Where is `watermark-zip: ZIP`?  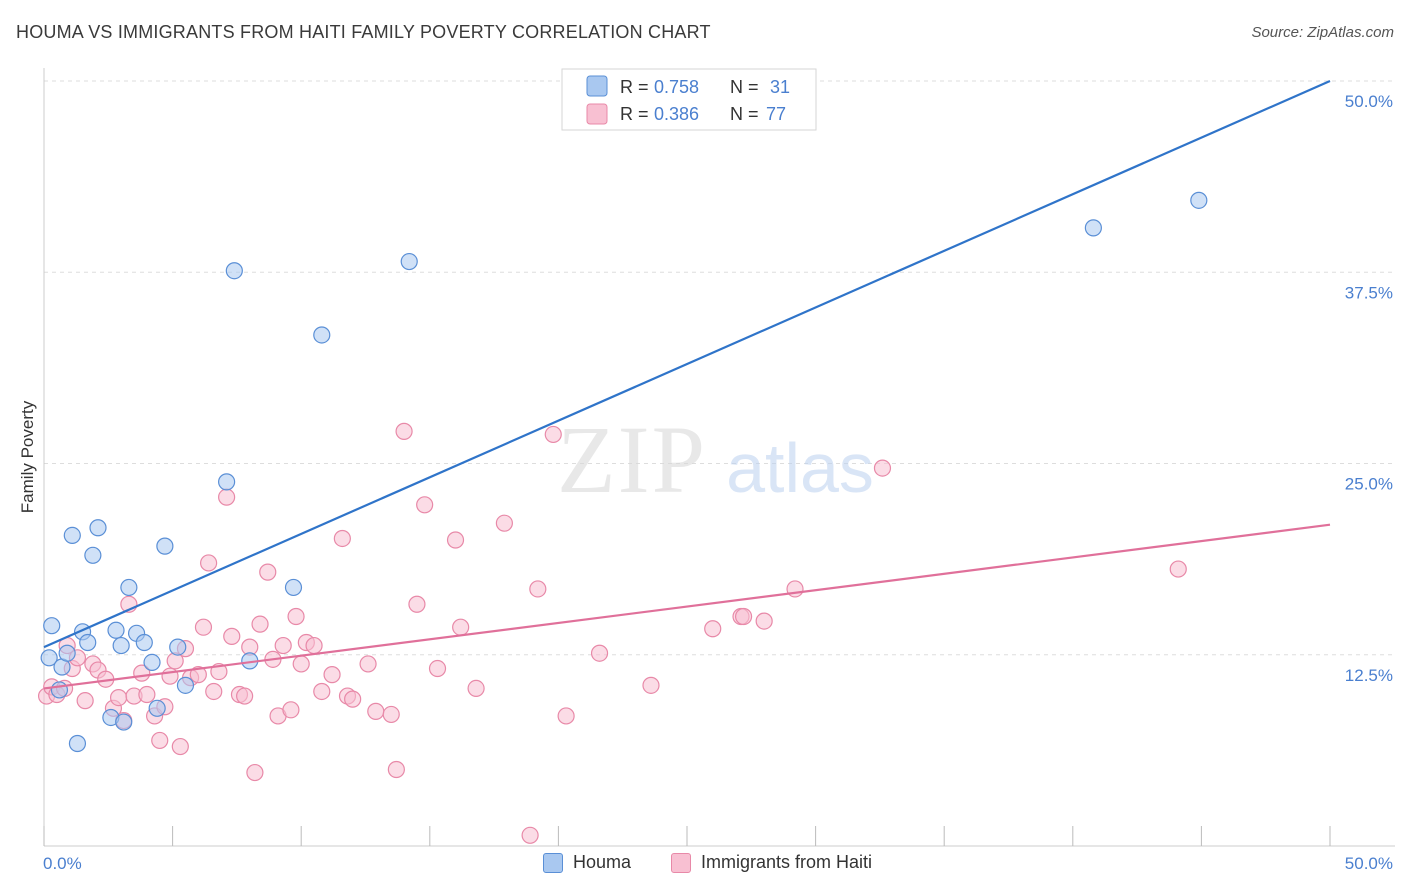 watermark-zip: ZIP is located at coordinates (632, 459).